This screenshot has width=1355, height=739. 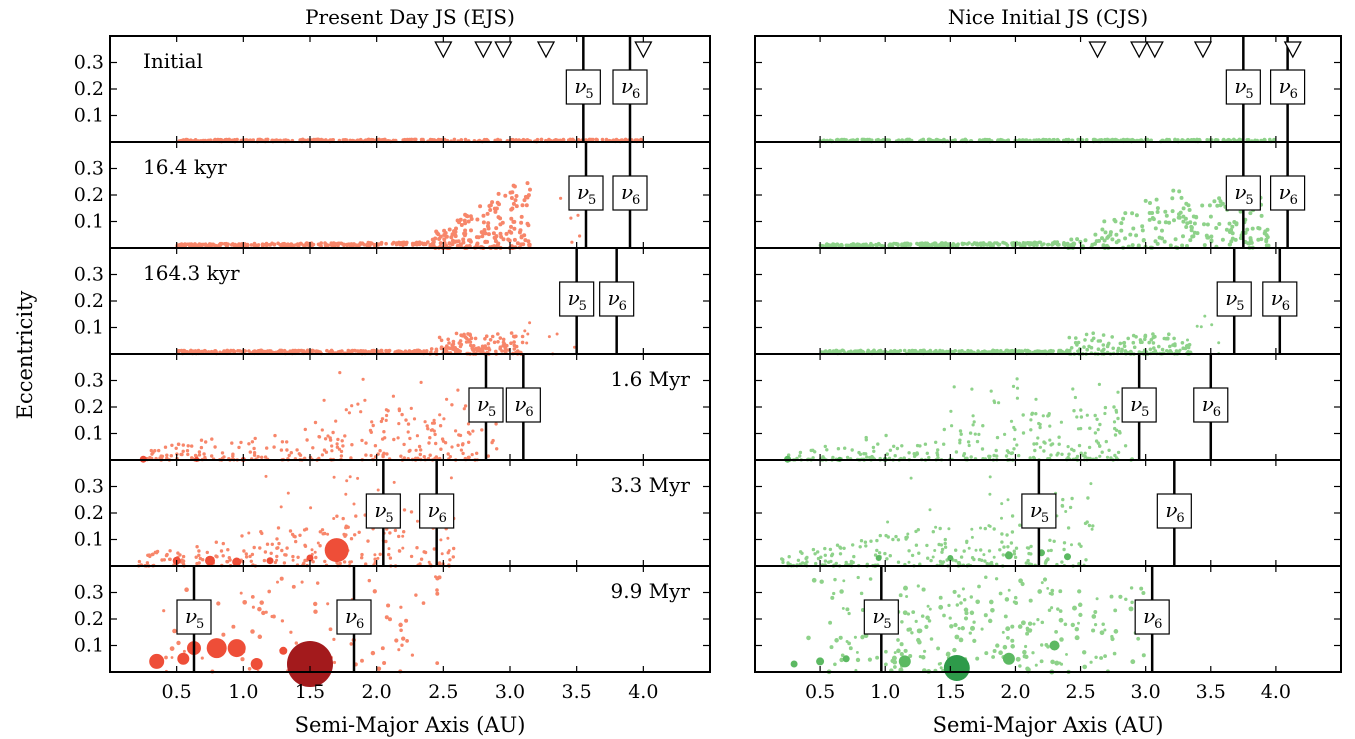 What do you see at coordinates (1294, 94) in the screenshot?
I see `resonance-label-subscript-nu6: 6` at bounding box center [1294, 94].